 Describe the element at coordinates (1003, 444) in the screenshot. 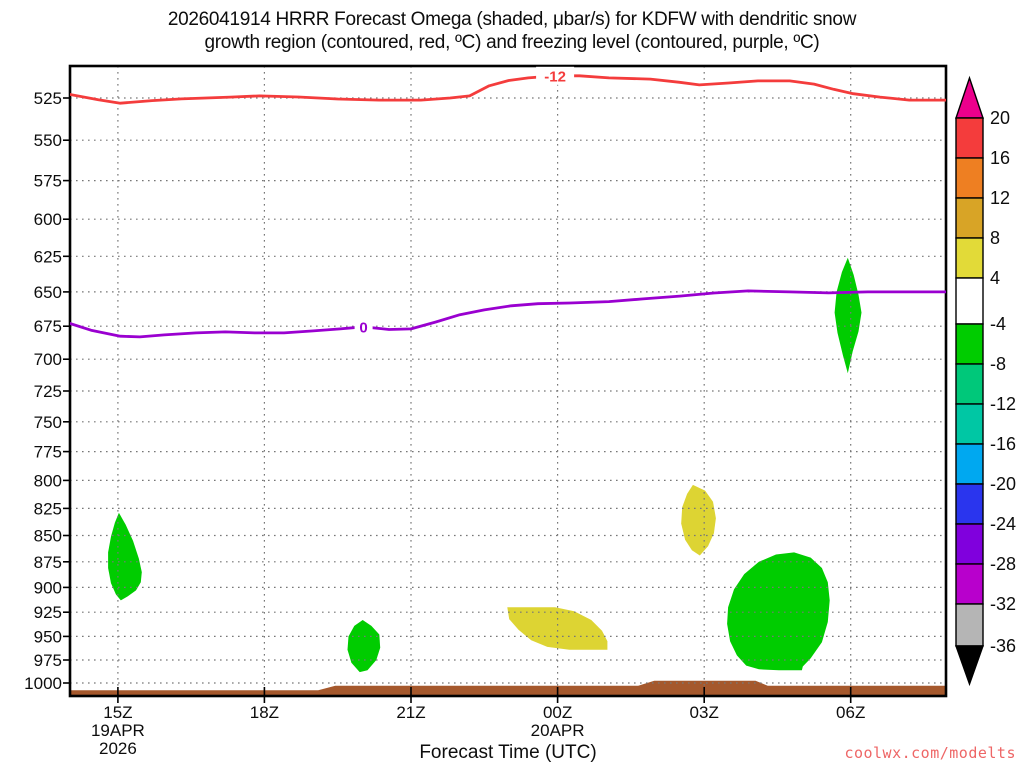

I see `colorbar-level-label: -16` at that location.